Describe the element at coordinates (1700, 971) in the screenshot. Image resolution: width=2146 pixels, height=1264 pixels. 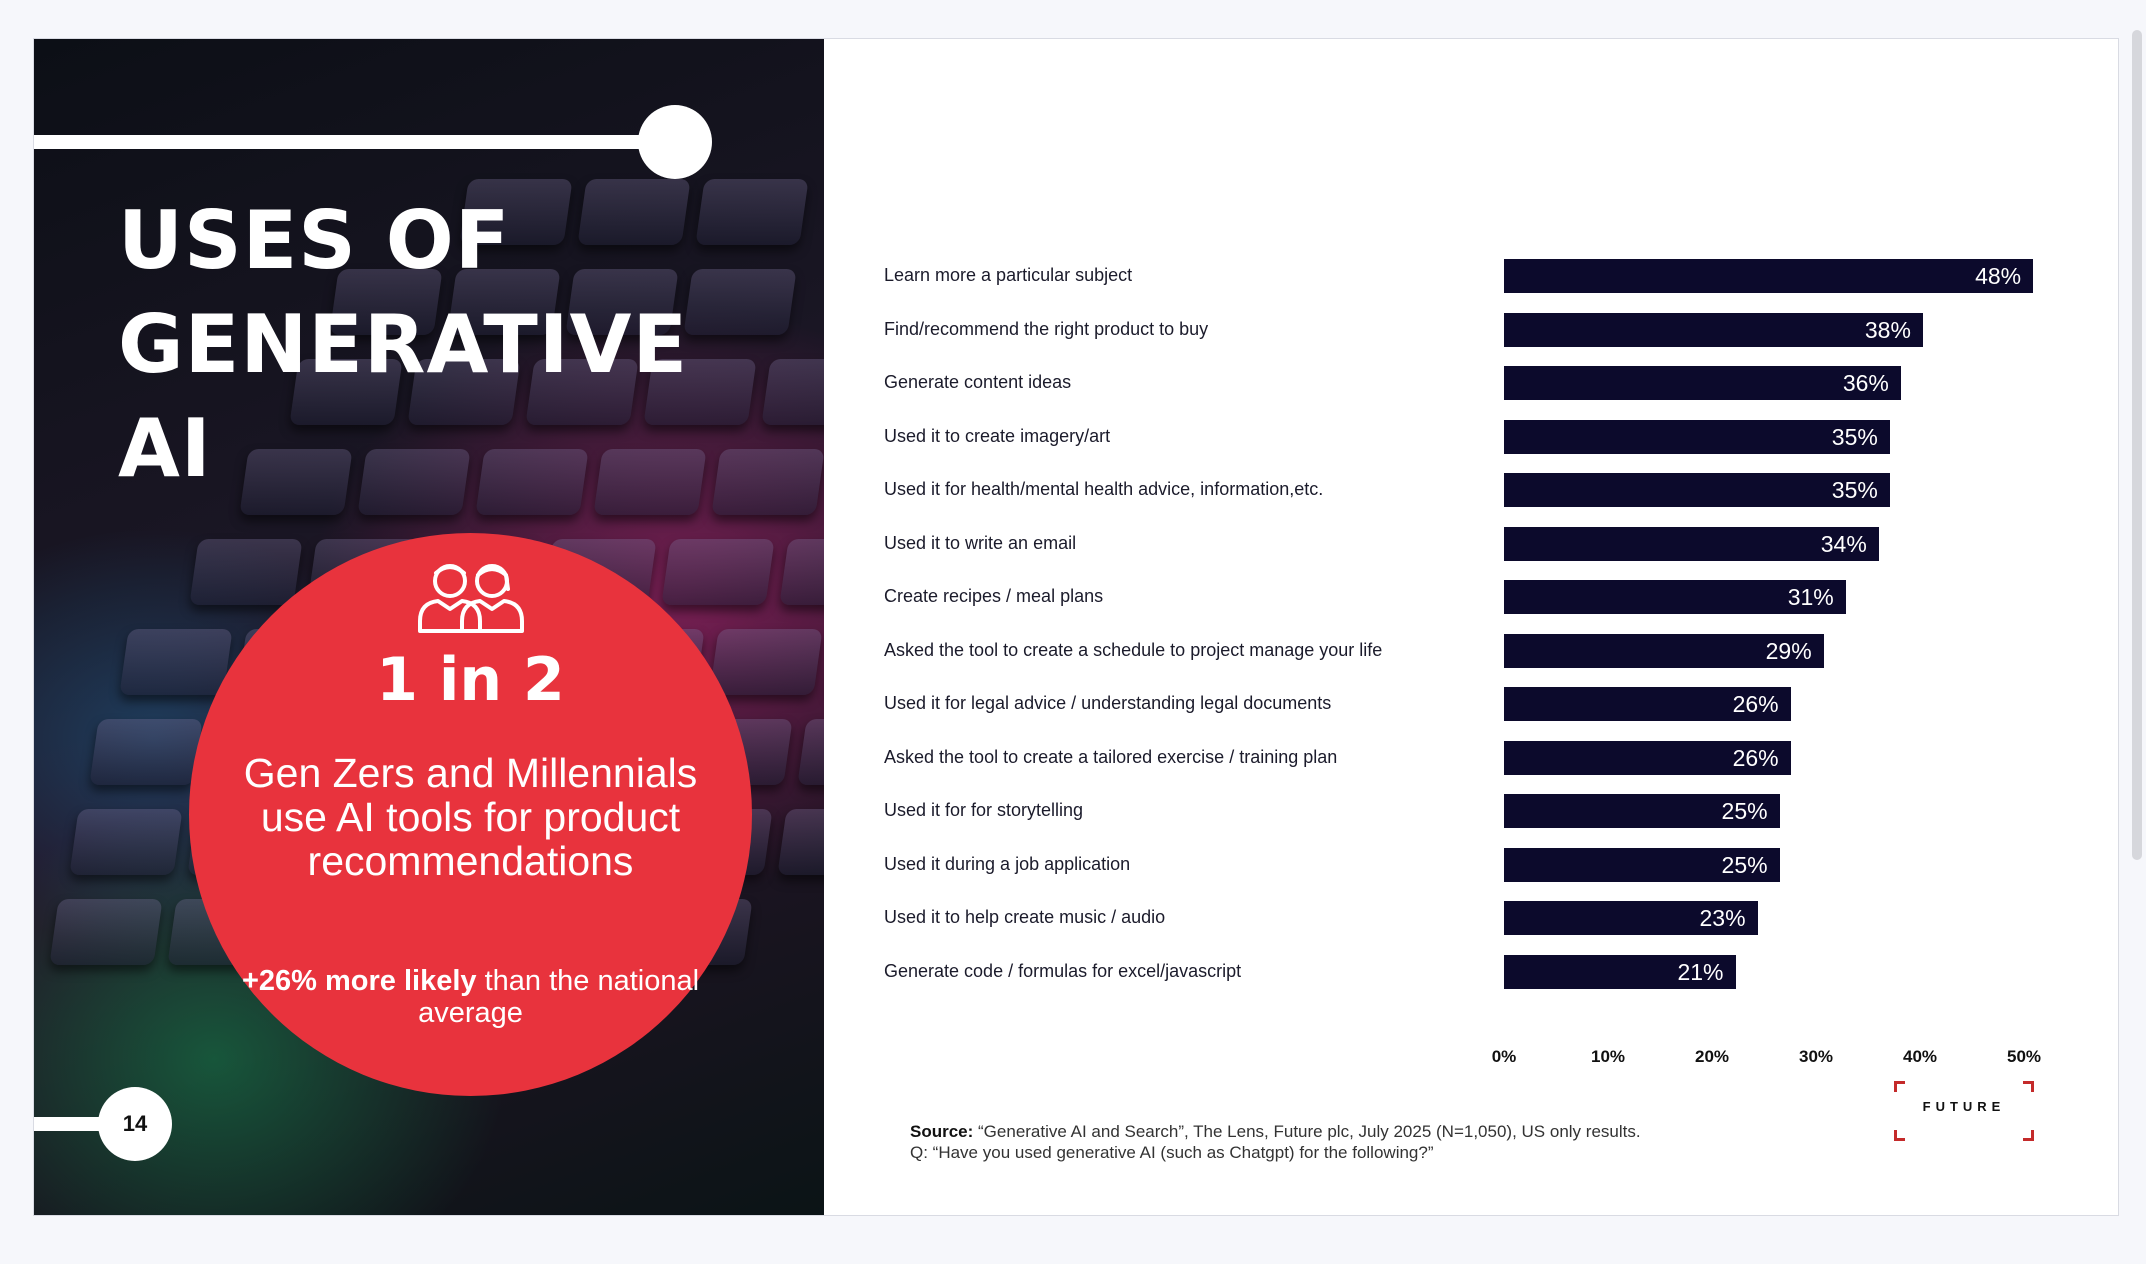
I see `bar-value-label: 21%` at that location.